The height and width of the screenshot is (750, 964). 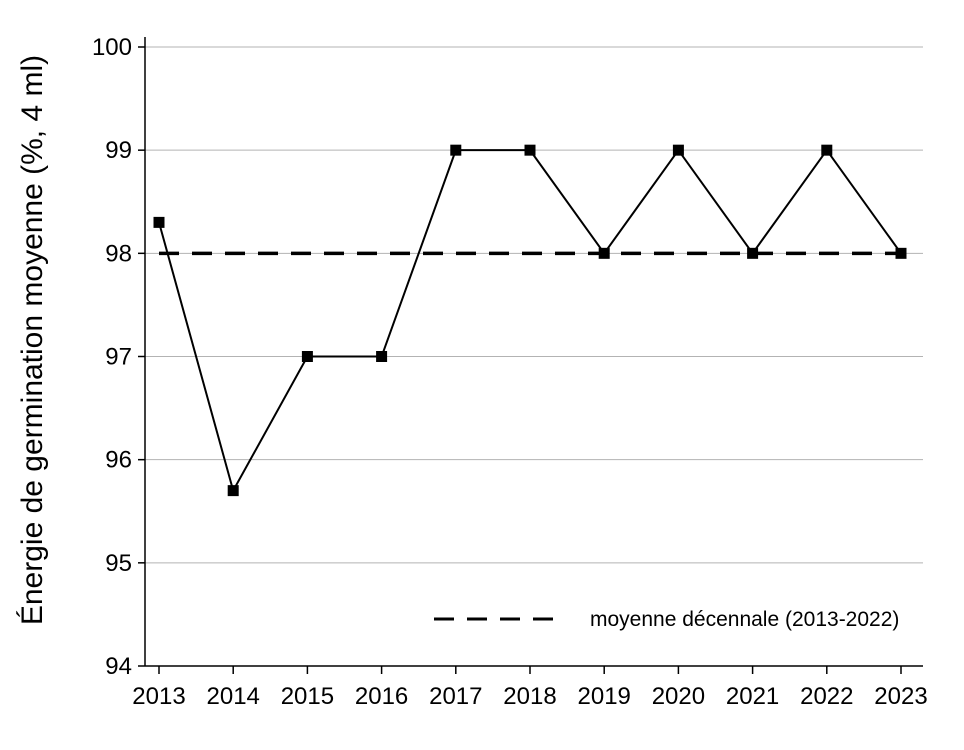 I want to click on x-tick-label: 2022, so click(x=826, y=696).